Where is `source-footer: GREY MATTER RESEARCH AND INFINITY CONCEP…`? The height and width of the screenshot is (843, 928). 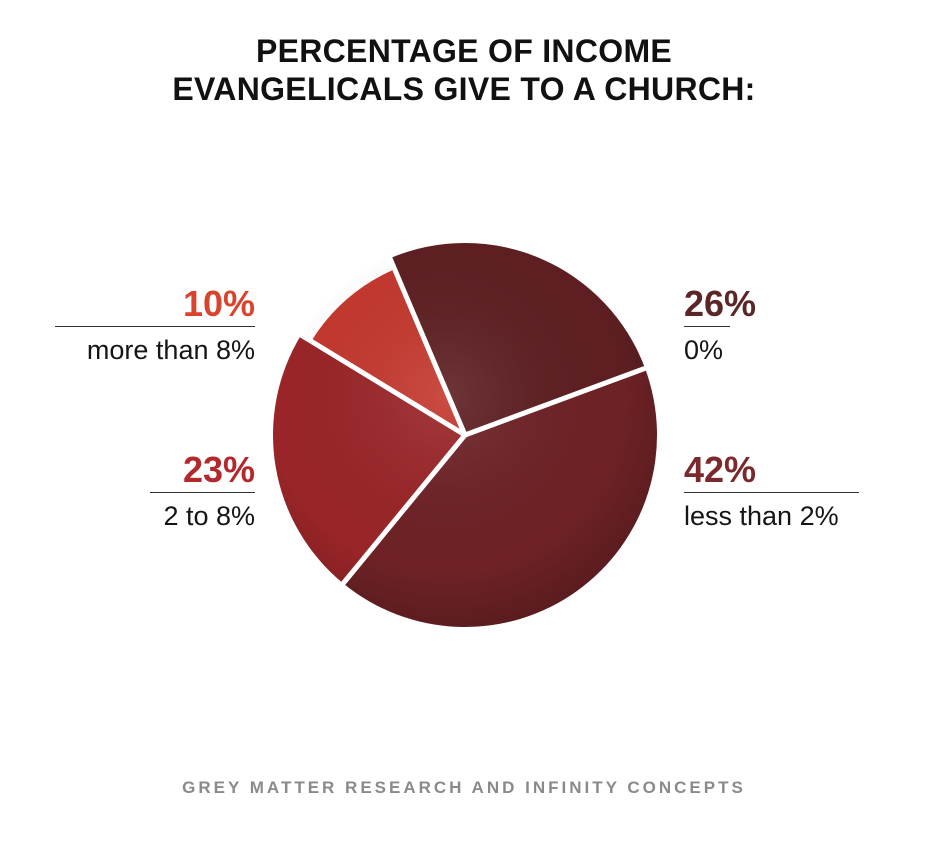
source-footer: GREY MATTER RESEARCH AND INFINITY CONCEP… is located at coordinates (464, 787).